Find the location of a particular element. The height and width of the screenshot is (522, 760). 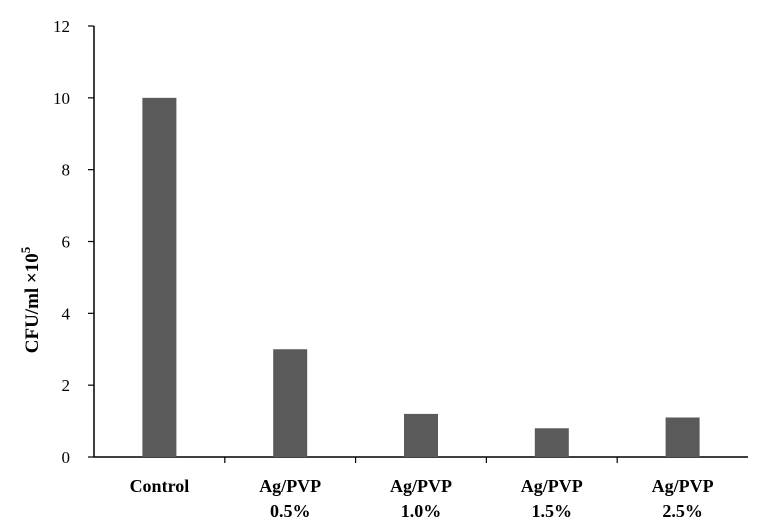

x-category-label: Ag/PVP 1.5% is located at coordinates (552, 498).